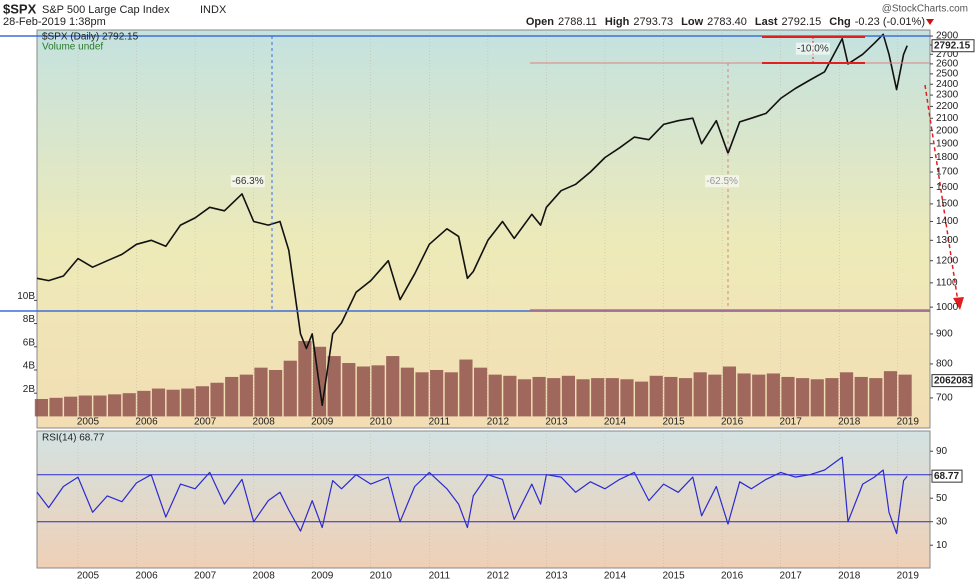  Describe the element at coordinates (29, 389) in the screenshot. I see `y2-tick-label: 2B` at that location.